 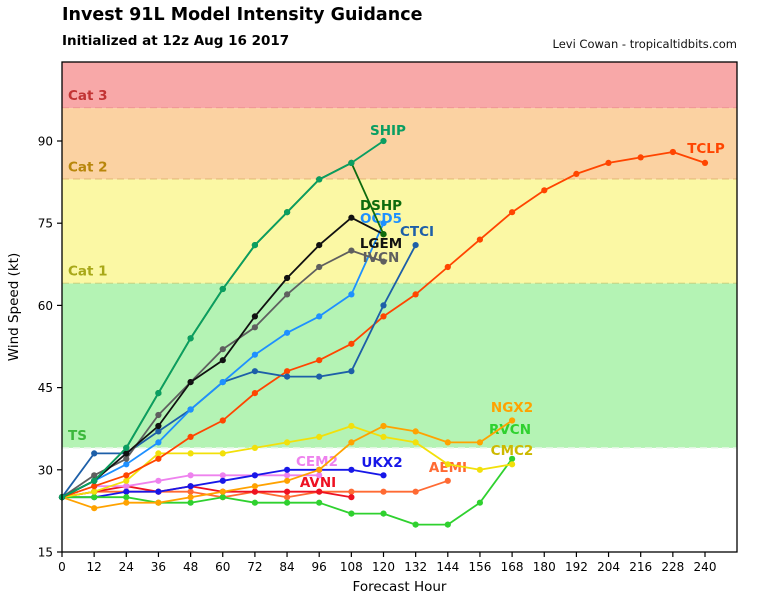 I want to click on series-point-CEM2-h24, so click(x=126, y=486).